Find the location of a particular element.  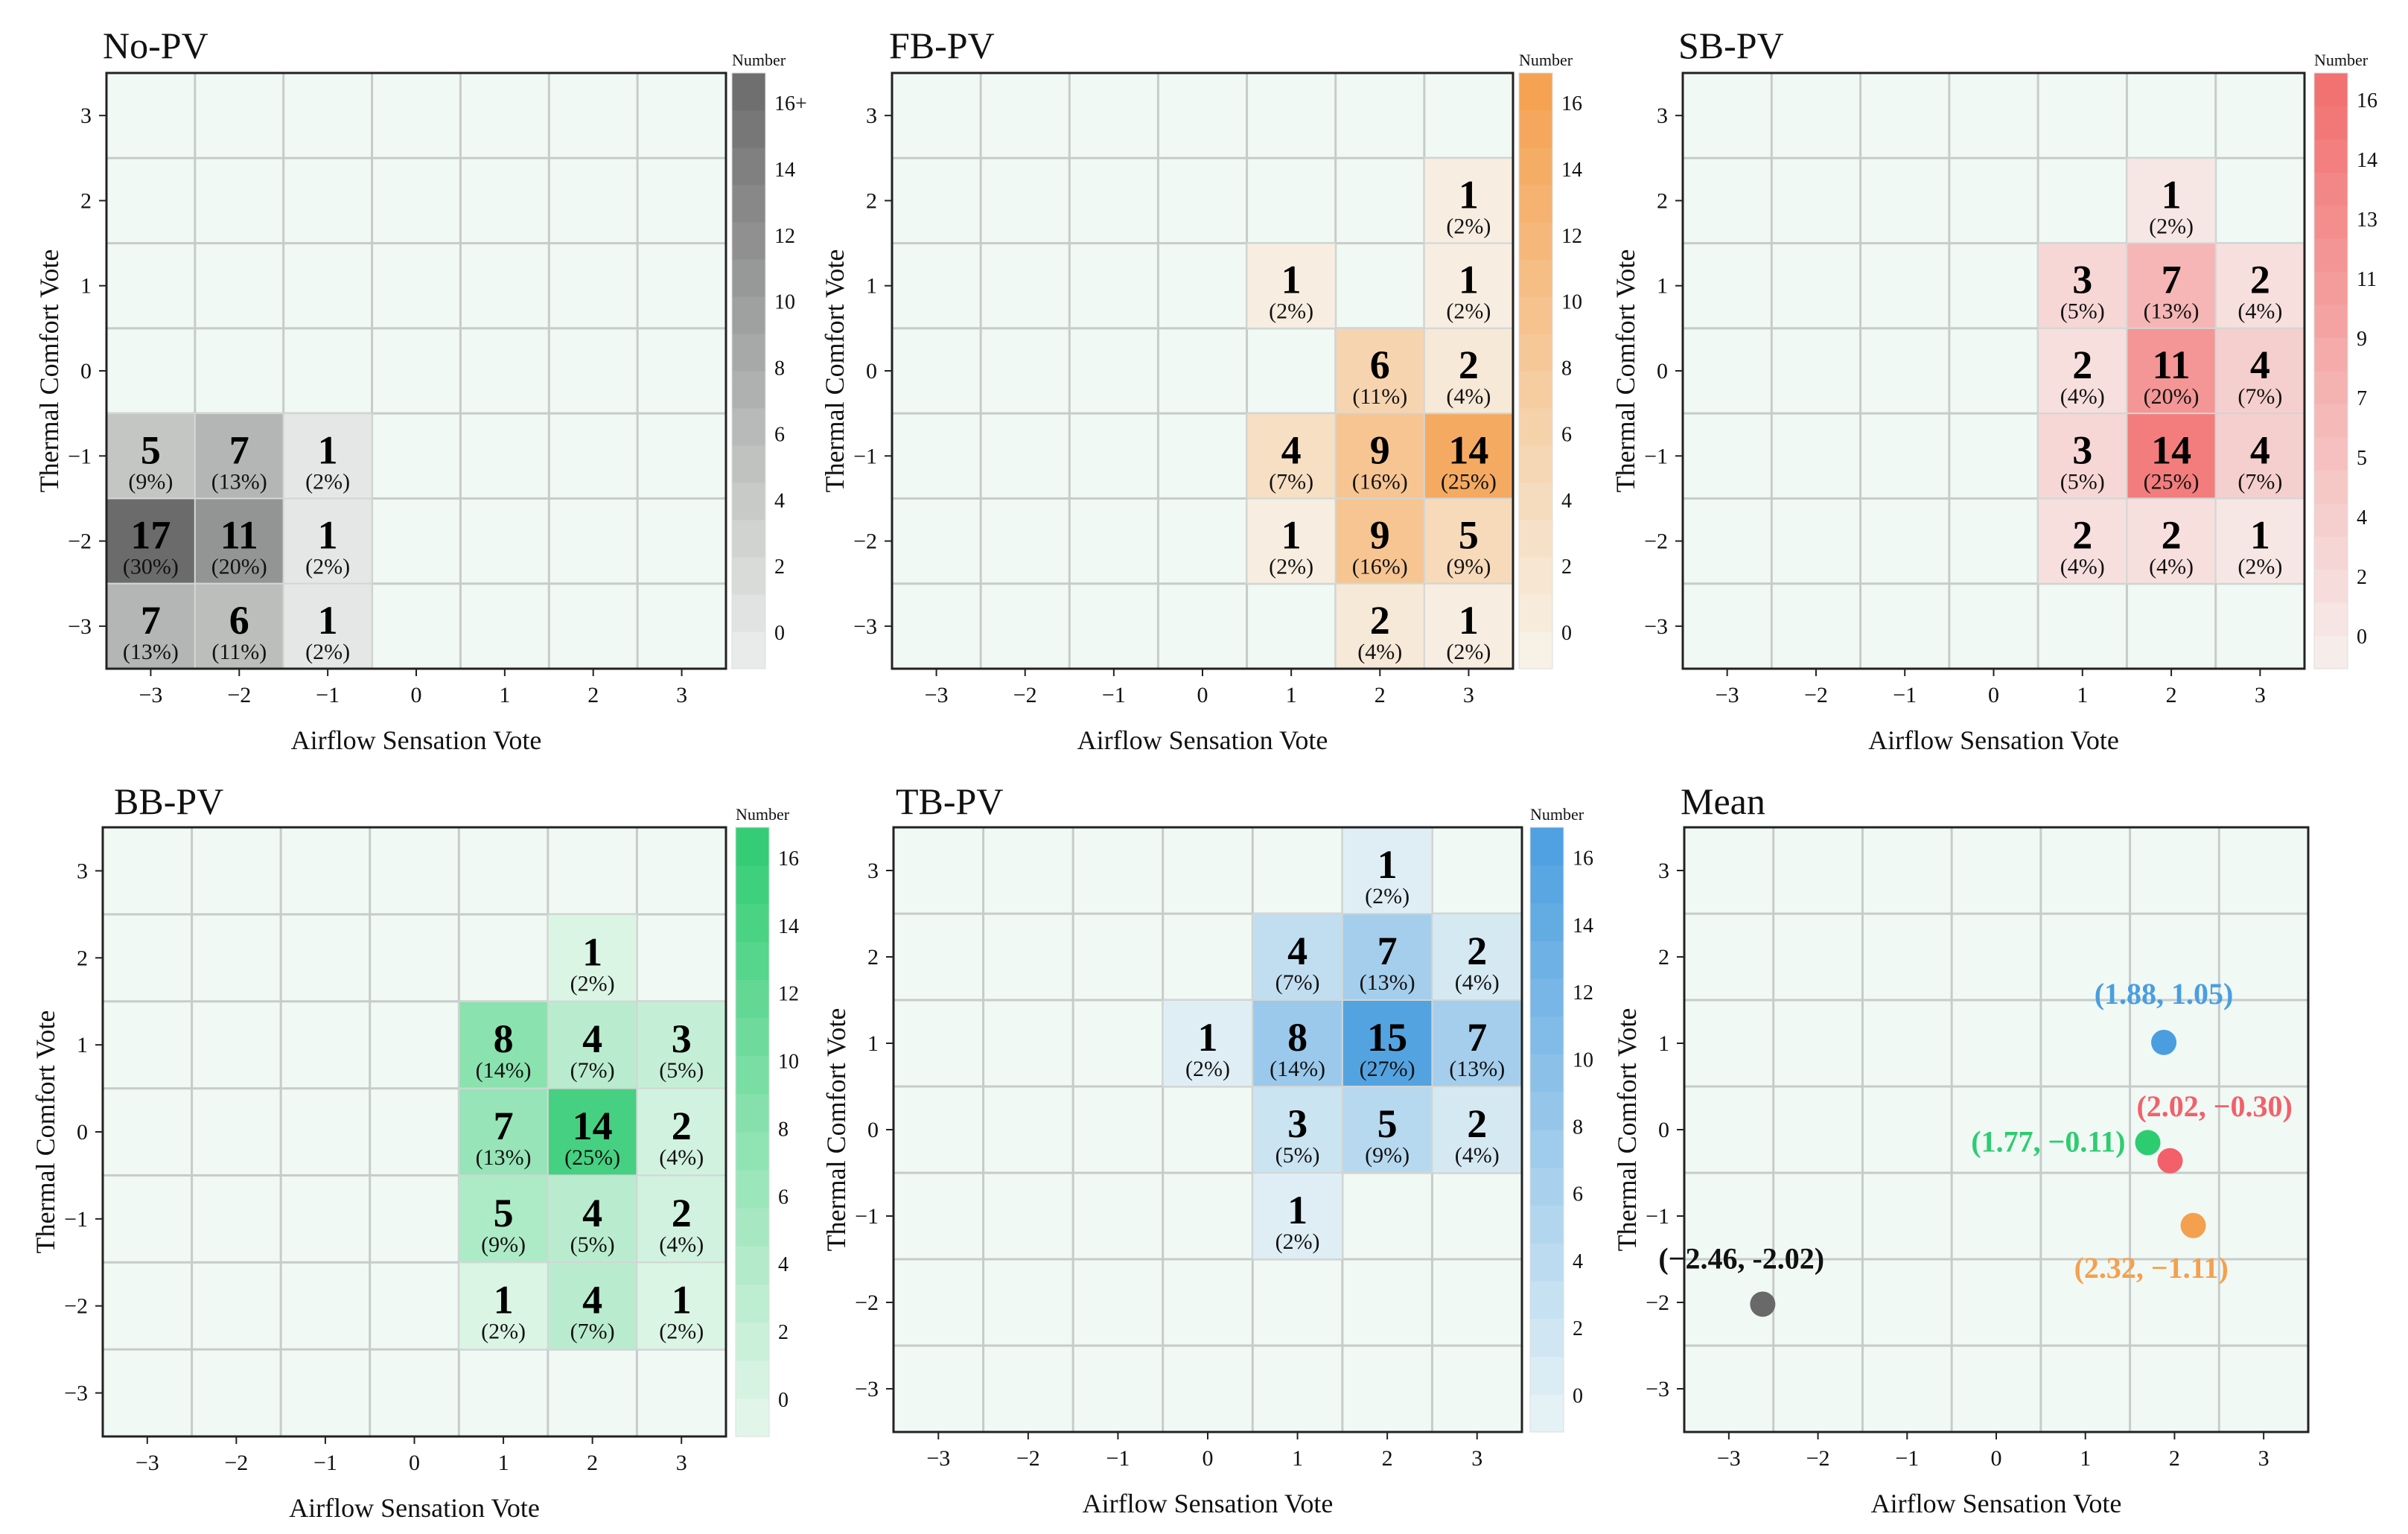

colorbar-tick-label: 13 is located at coordinates (2367, 220).